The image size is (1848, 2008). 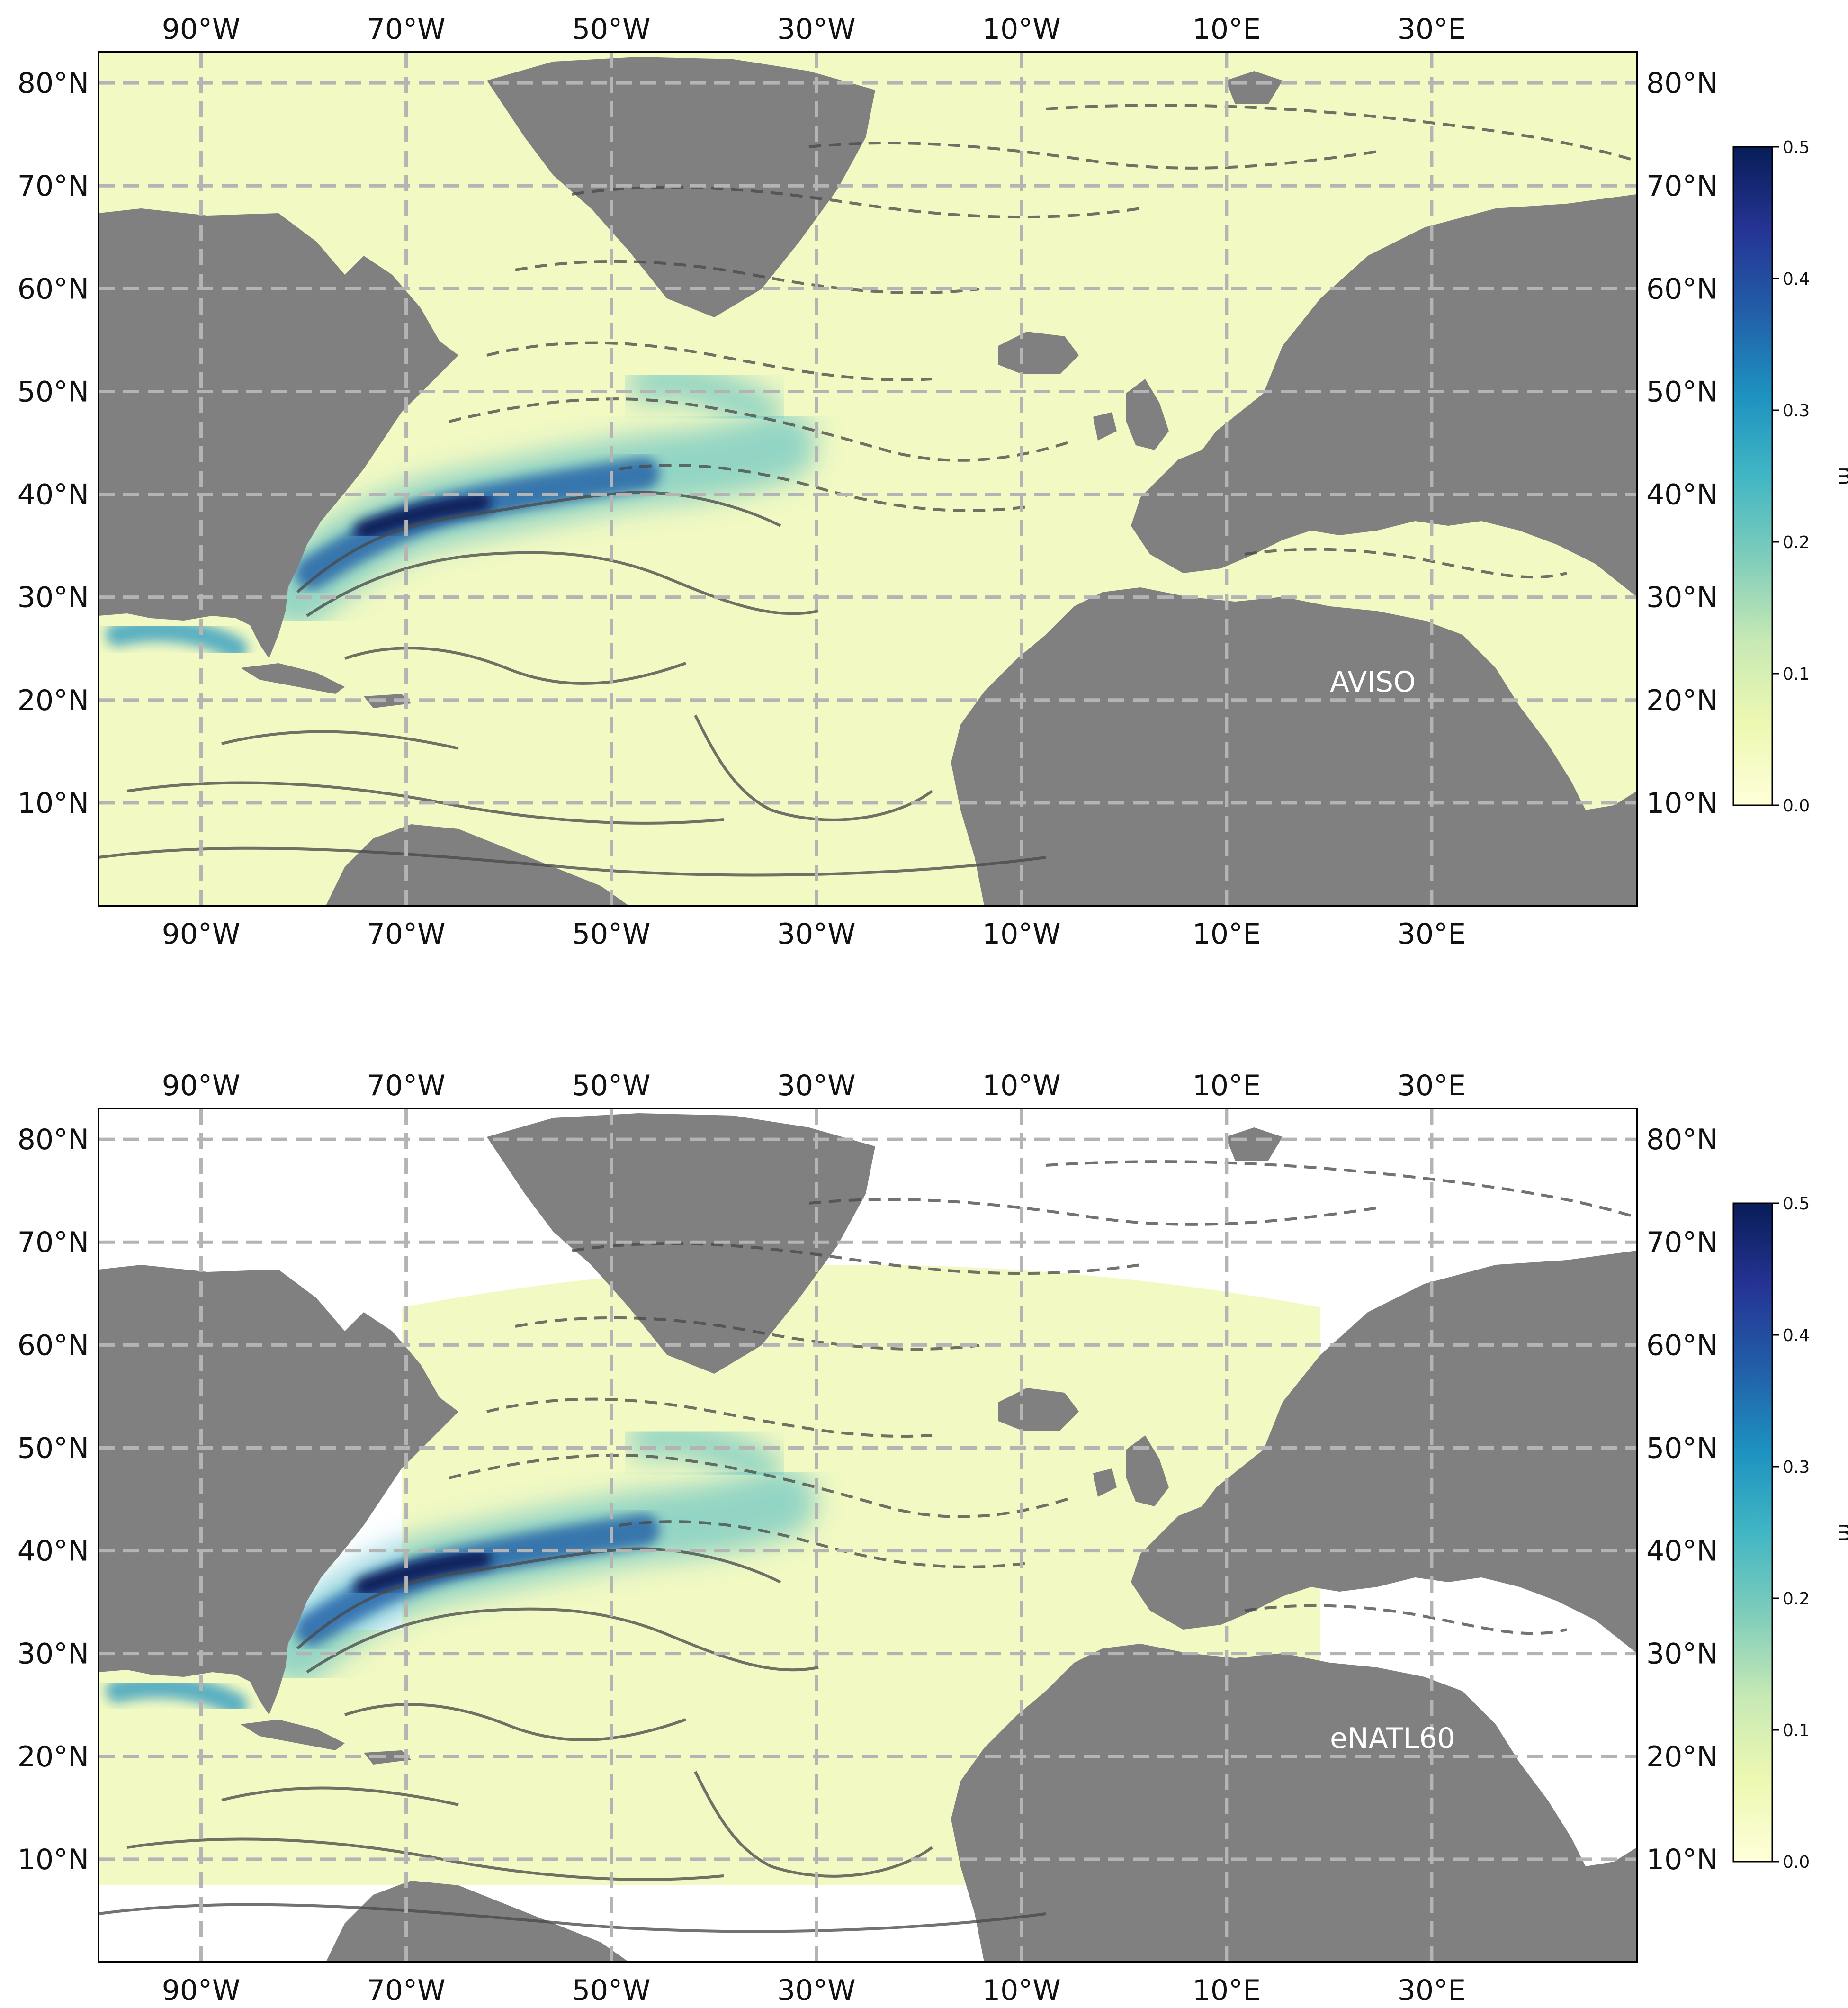 I want to click on colorbar-label: m, so click(x=1841, y=476).